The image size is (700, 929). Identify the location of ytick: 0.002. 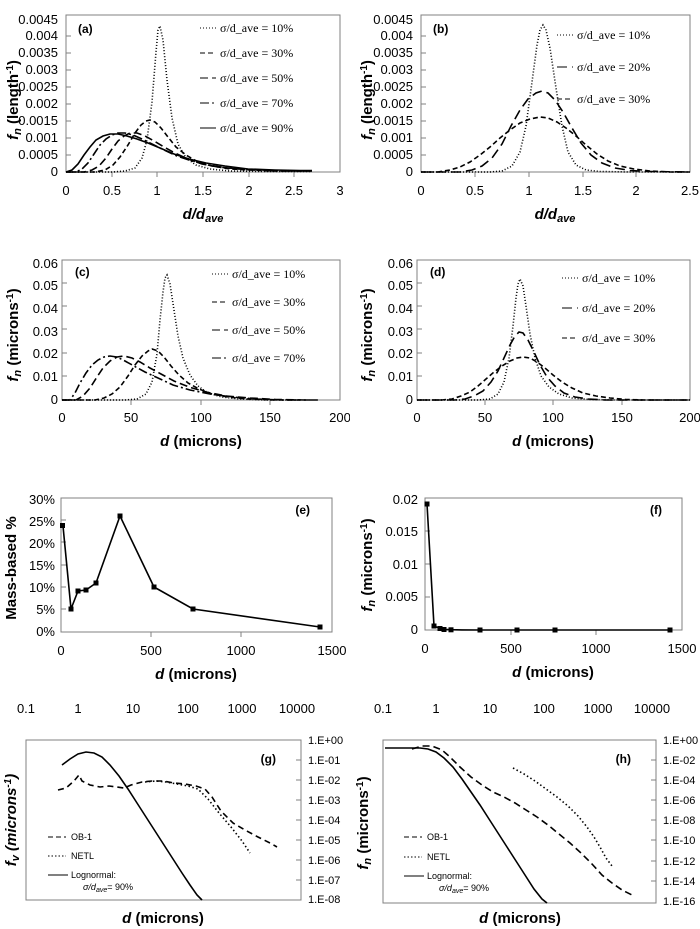
(396, 103).